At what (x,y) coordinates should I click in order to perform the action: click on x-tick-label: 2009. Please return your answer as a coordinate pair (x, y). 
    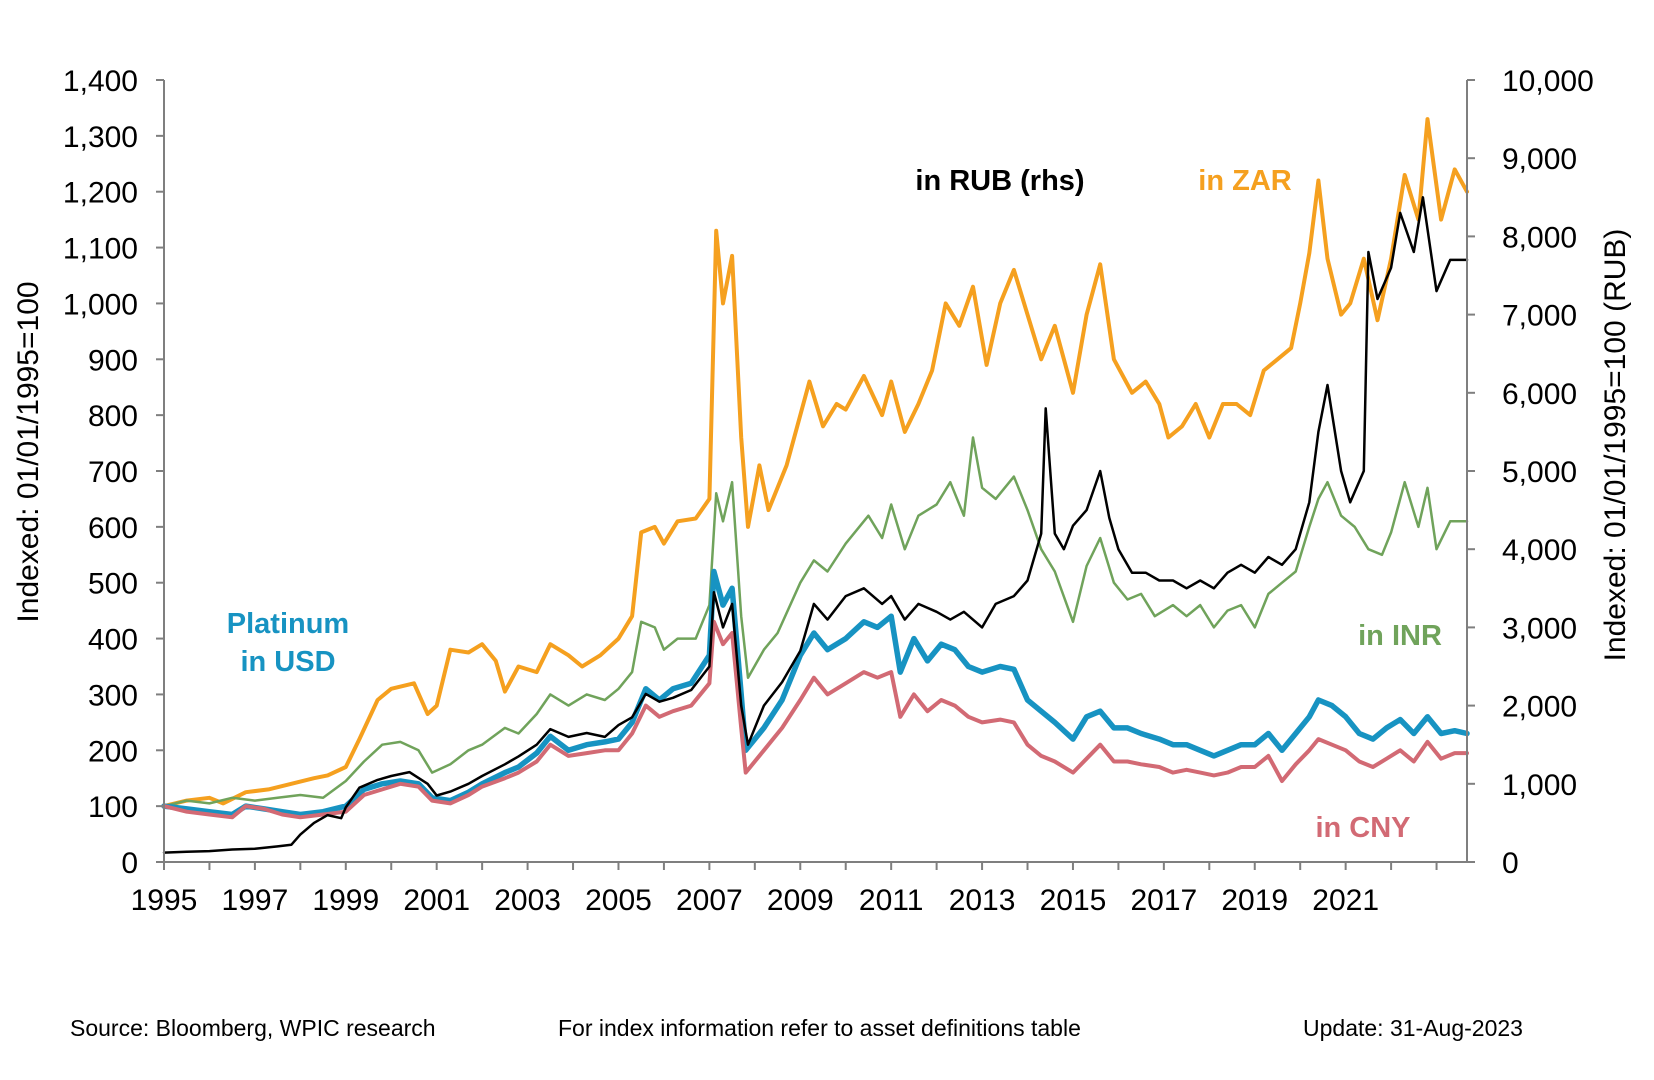
    Looking at the image, I should click on (800, 900).